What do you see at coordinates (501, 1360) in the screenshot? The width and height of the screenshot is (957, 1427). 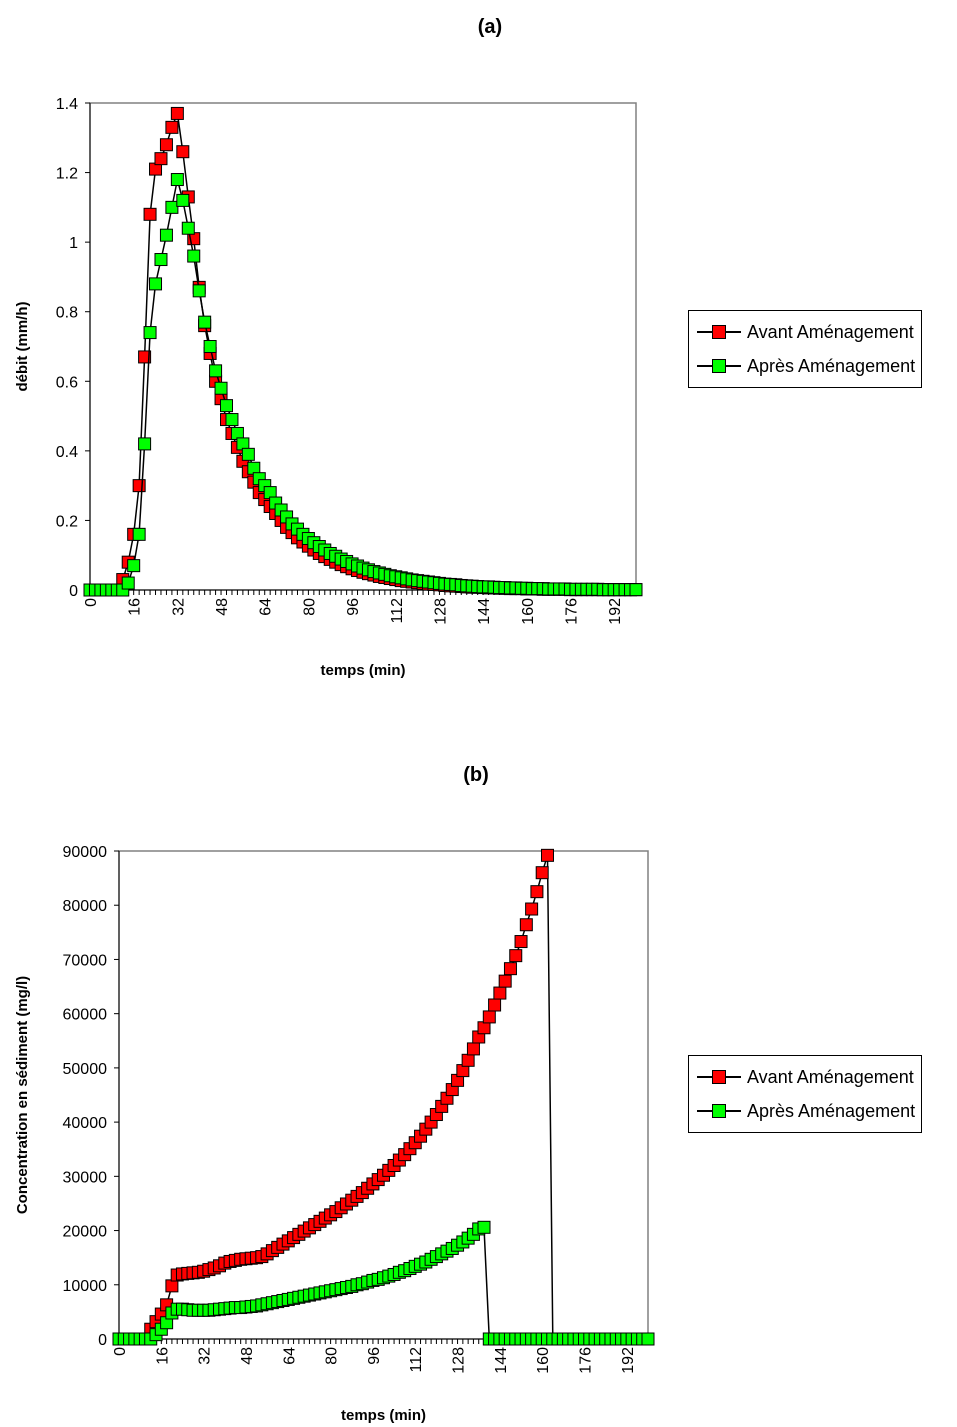 I see `chart-b-x-tick-label: 144` at bounding box center [501, 1360].